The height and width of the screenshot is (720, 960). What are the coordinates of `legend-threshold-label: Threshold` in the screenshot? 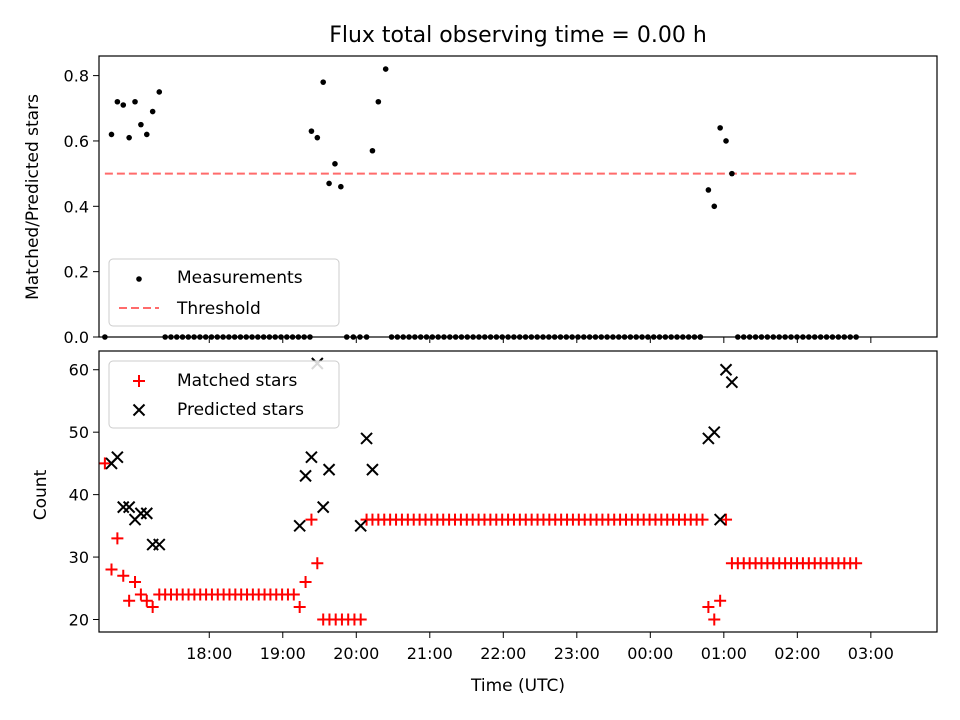 It's located at (218, 309).